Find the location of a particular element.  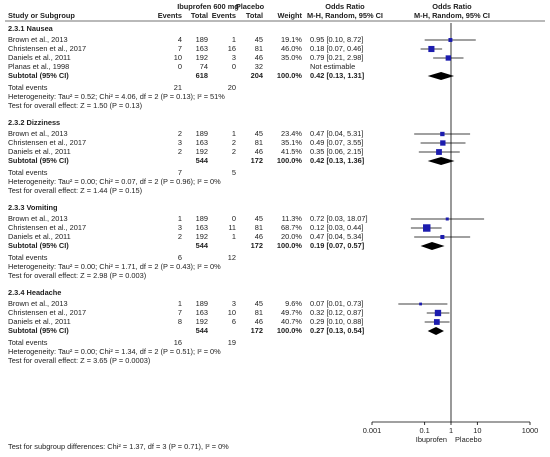

subgroup-title: 2.3.4 Headache is located at coordinates (34, 292).